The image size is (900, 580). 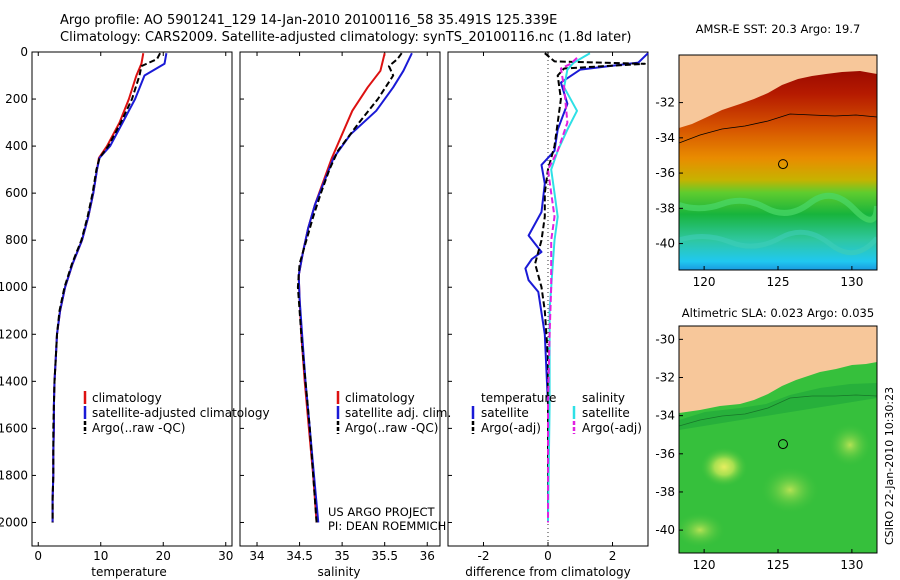 I want to click on sla-map-title: Altimetric SLA: 0.023 Argo: 0.035, so click(x=778, y=313).